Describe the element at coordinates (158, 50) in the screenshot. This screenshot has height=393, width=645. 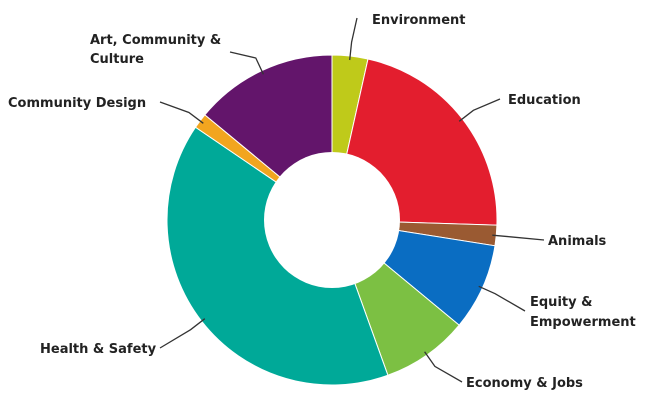
I see `label-art-community-culture: Art, Community & Culture` at that location.